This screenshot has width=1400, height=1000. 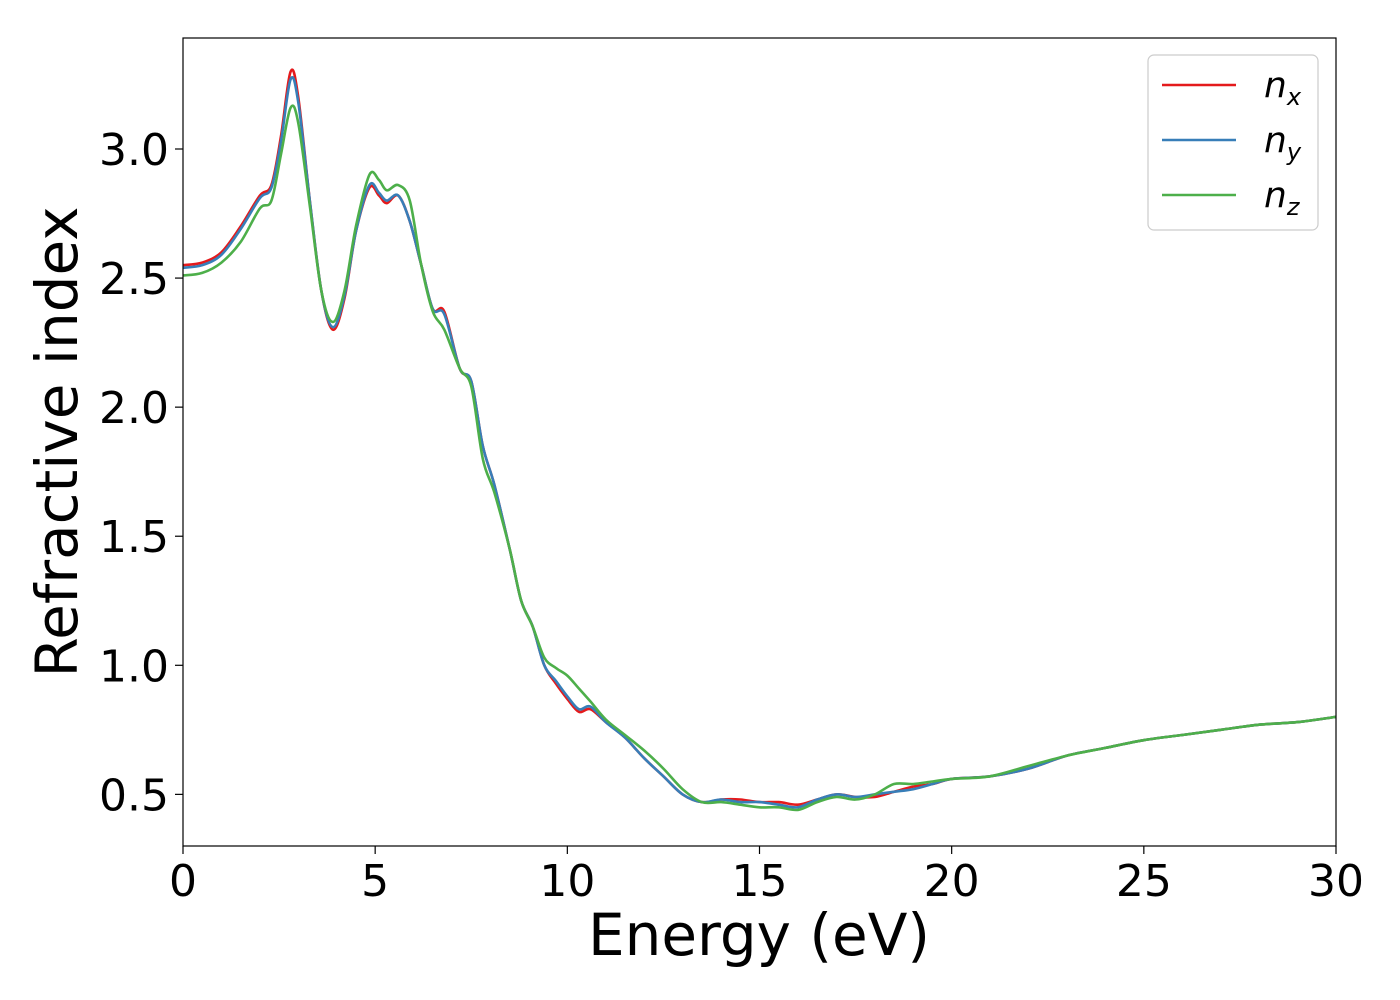 I want to click on x-tick-label: 0, so click(x=183, y=881).